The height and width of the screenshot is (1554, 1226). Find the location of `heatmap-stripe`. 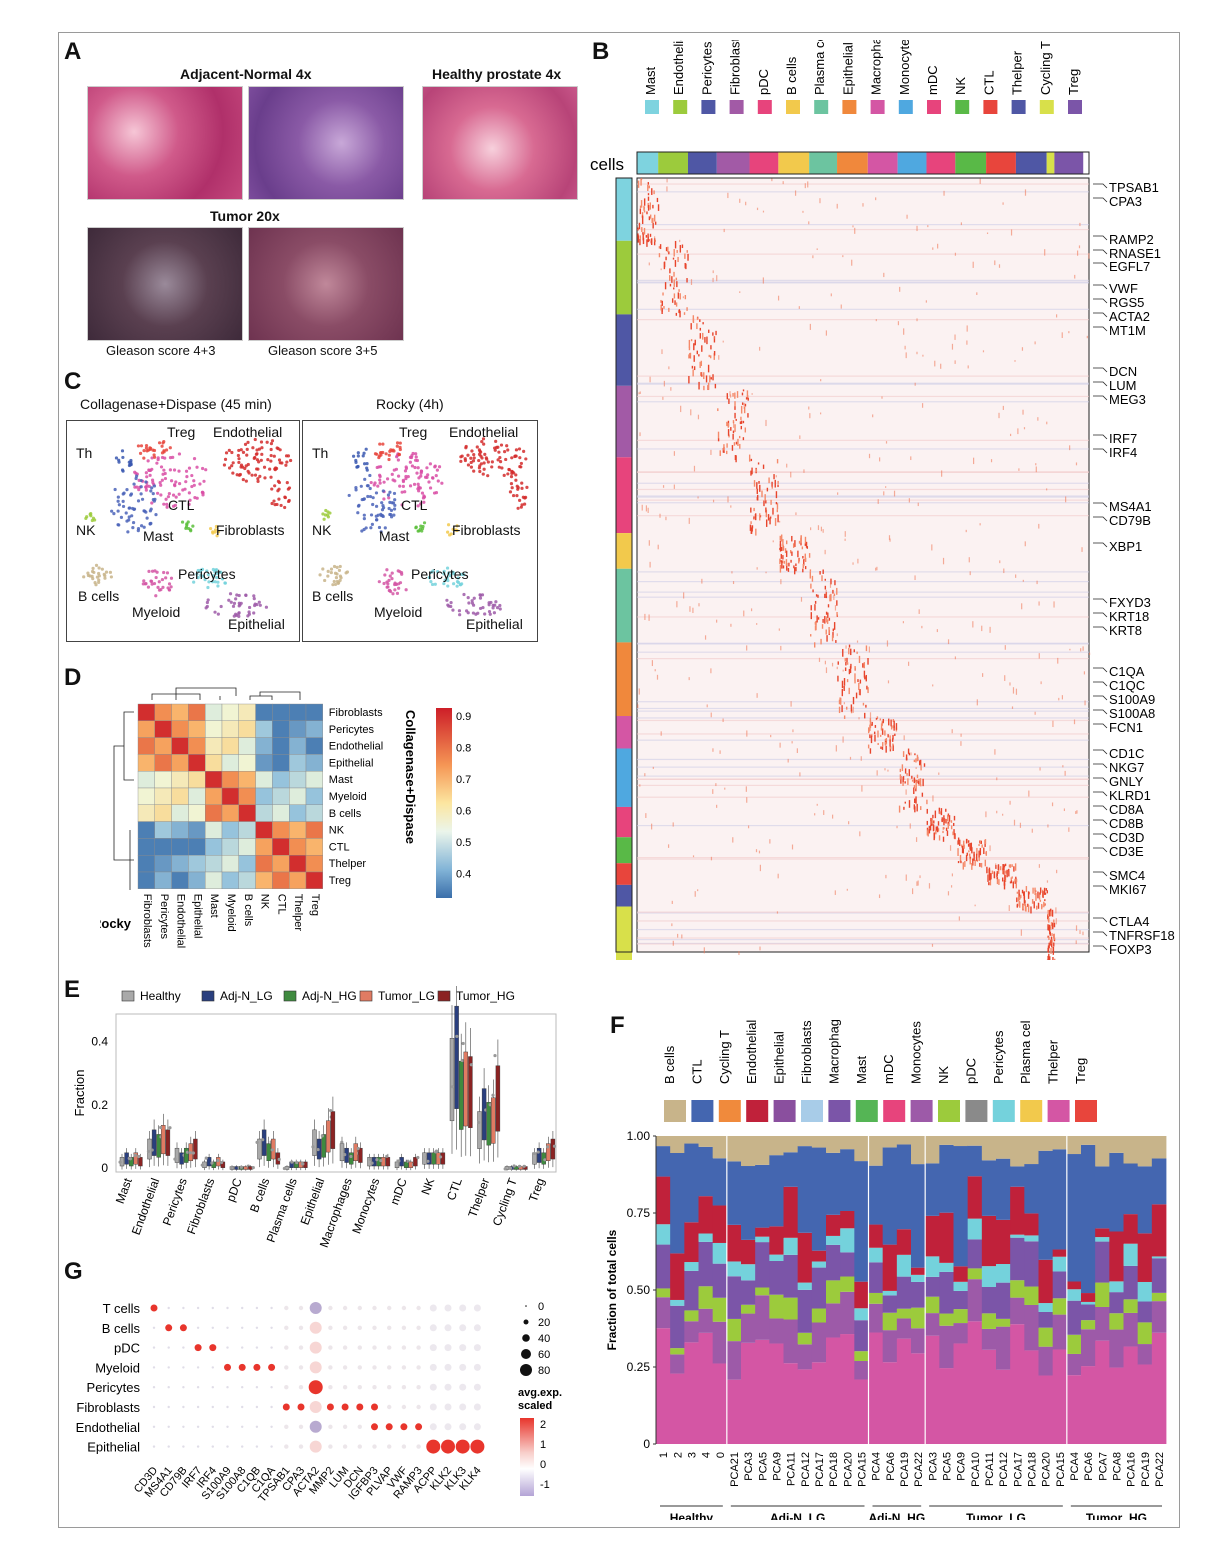

heatmap-stripe is located at coordinates (863, 938).